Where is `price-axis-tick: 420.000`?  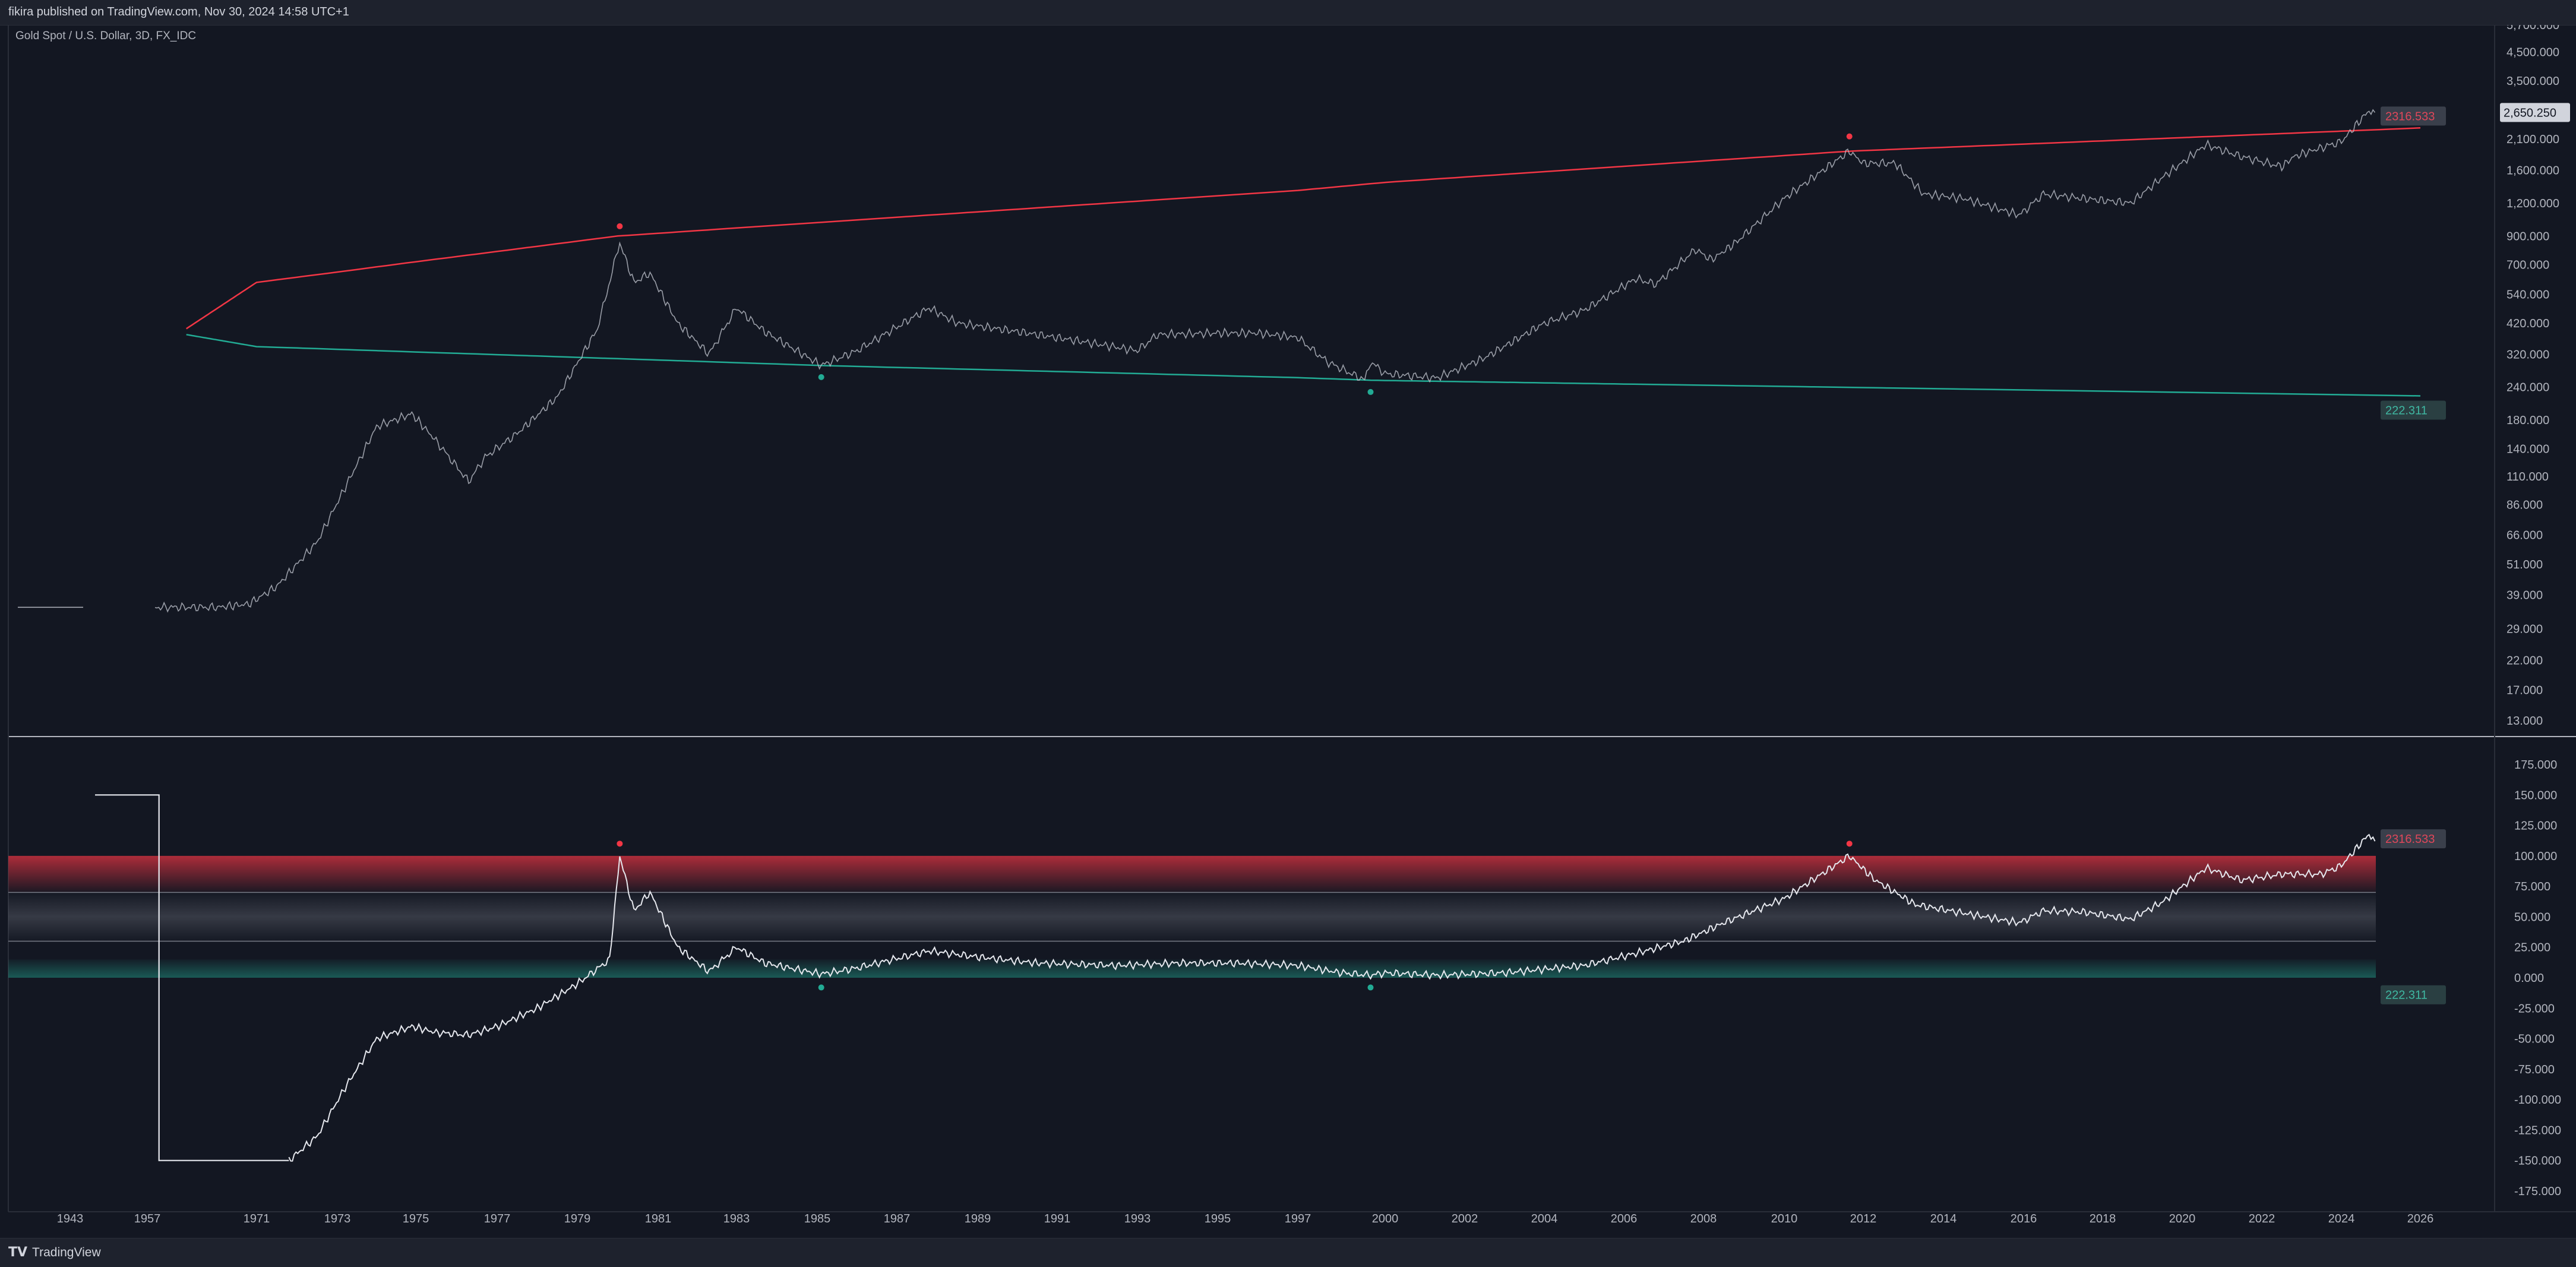
price-axis-tick: 420.000 is located at coordinates (2528, 324).